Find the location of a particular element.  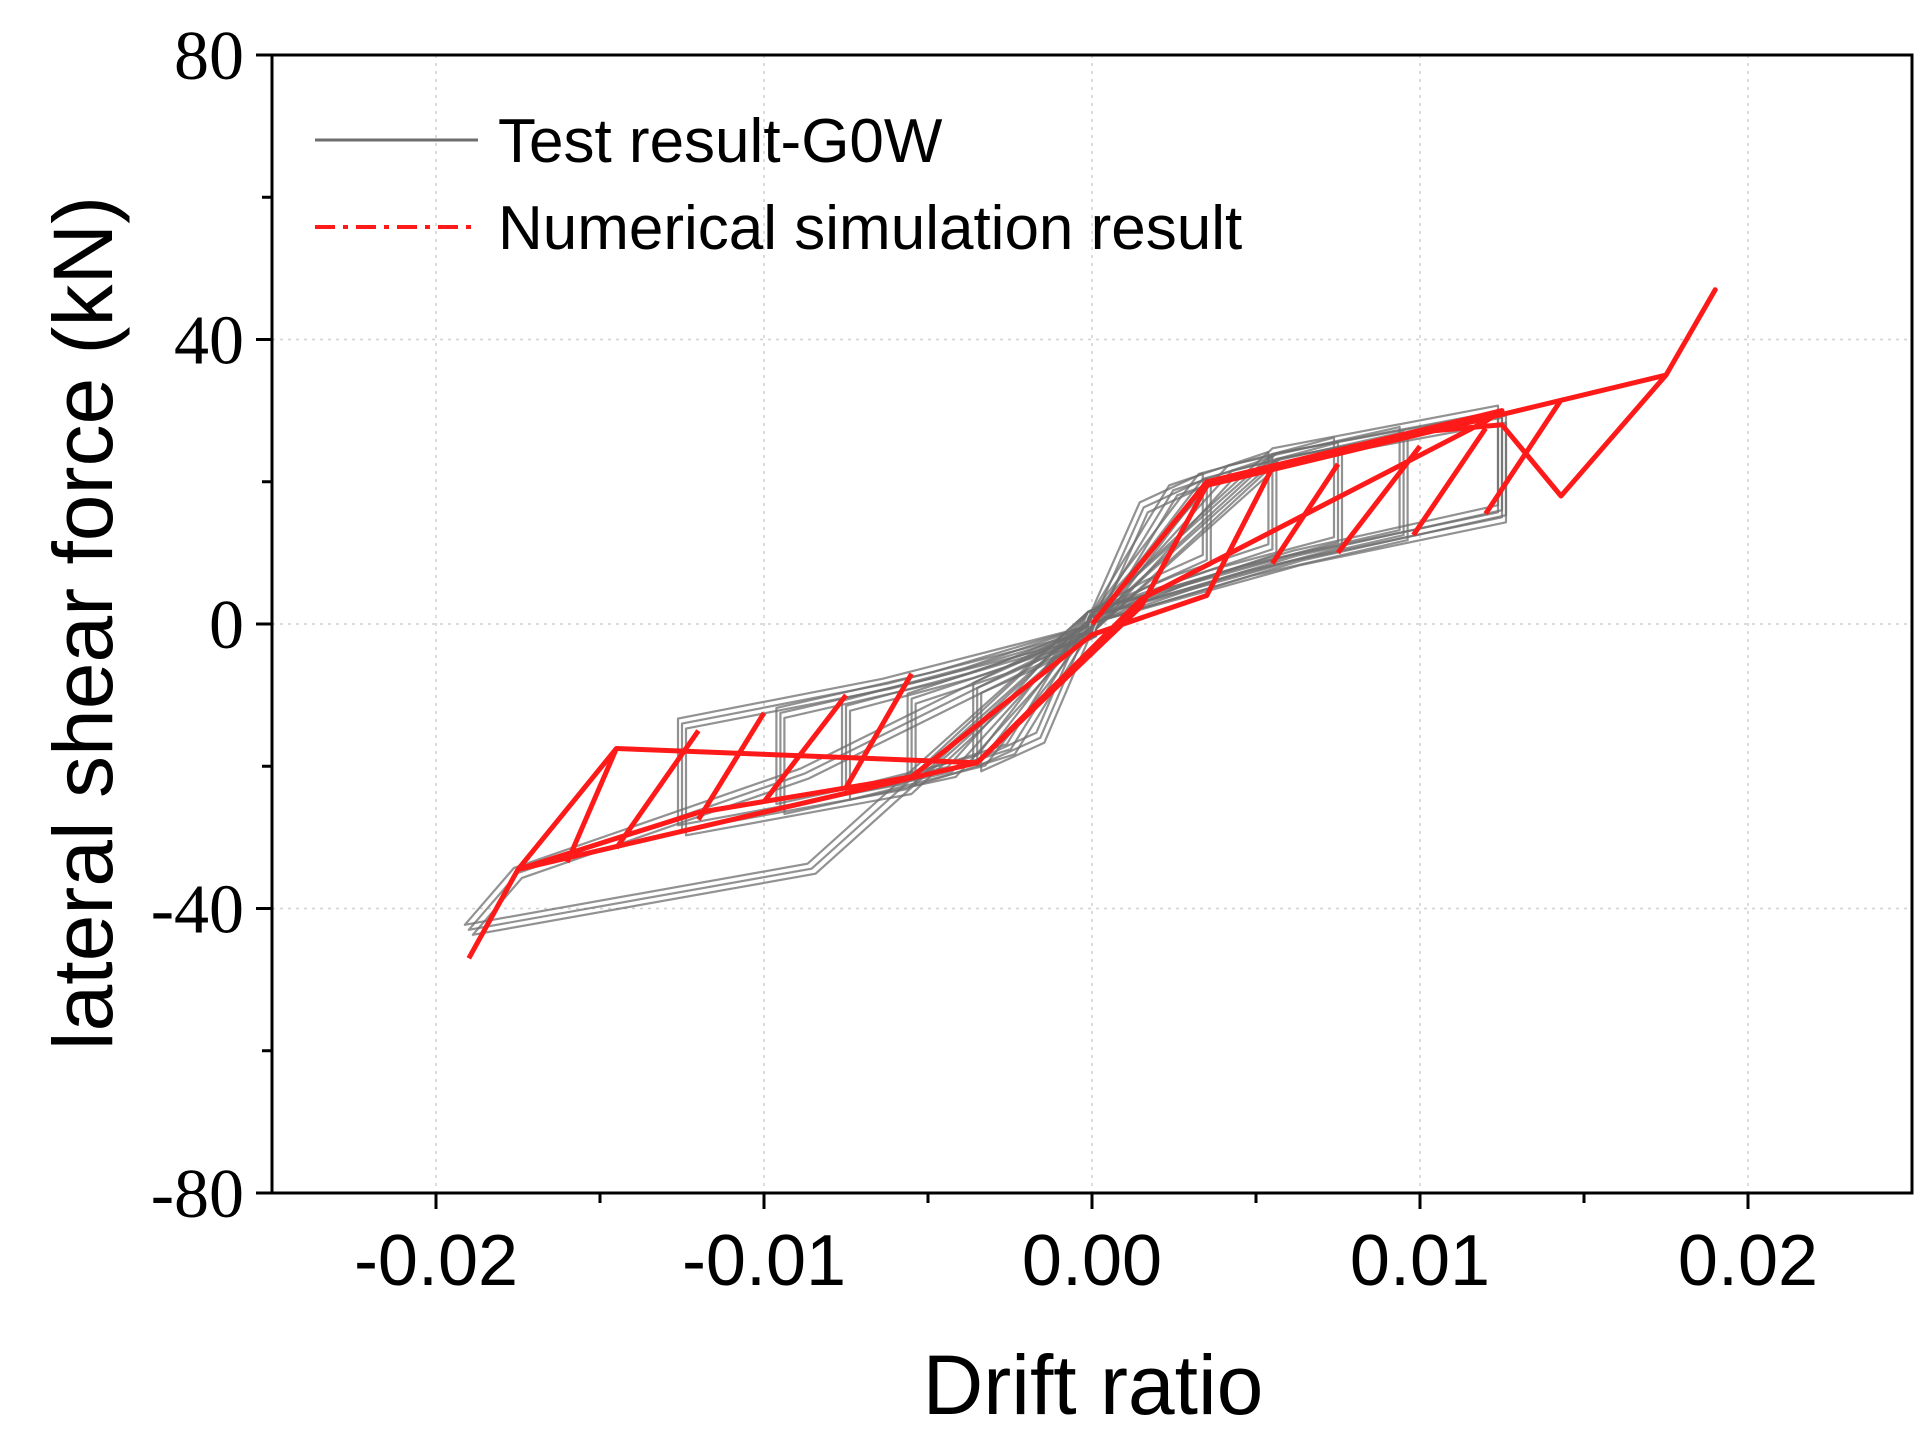

legend-label-simulation: Numerical simulation result is located at coordinates (870, 228).